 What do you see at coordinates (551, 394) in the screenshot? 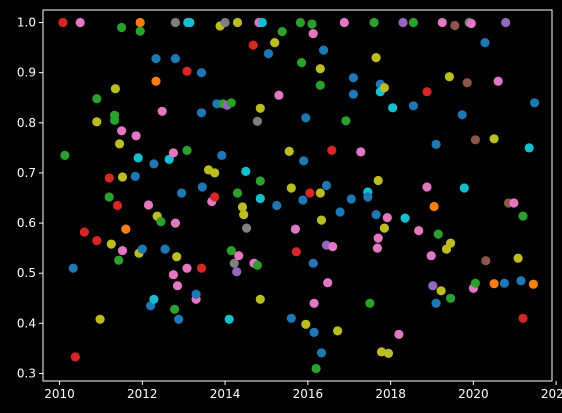
I see `x-tick-label: 2022` at bounding box center [551, 394].